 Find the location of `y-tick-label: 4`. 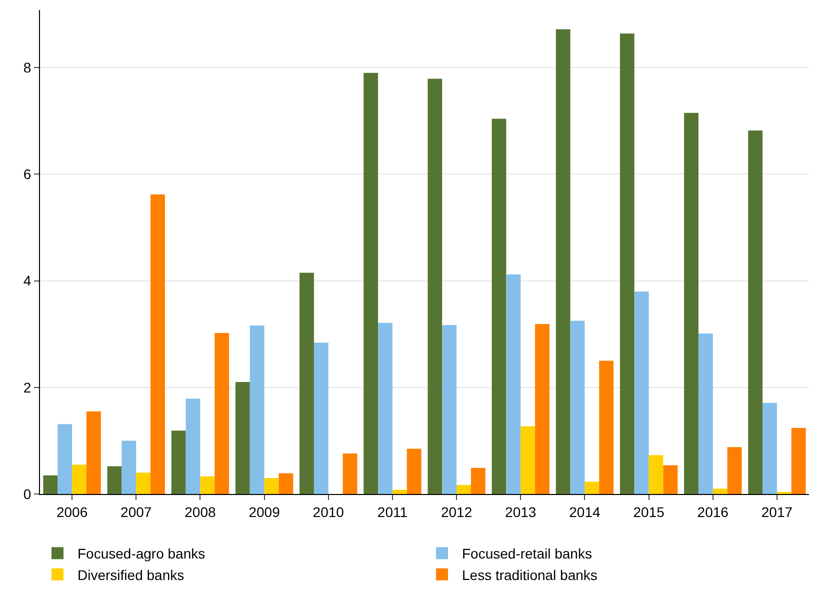

y-tick-label: 4 is located at coordinates (27, 280).